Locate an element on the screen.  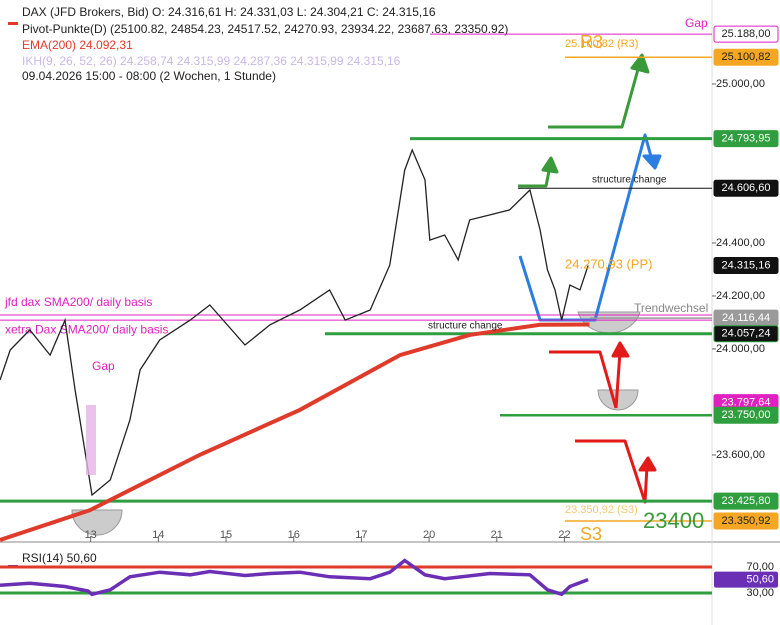
price-tag-label: 24.057,24 is located at coordinates (746, 334).